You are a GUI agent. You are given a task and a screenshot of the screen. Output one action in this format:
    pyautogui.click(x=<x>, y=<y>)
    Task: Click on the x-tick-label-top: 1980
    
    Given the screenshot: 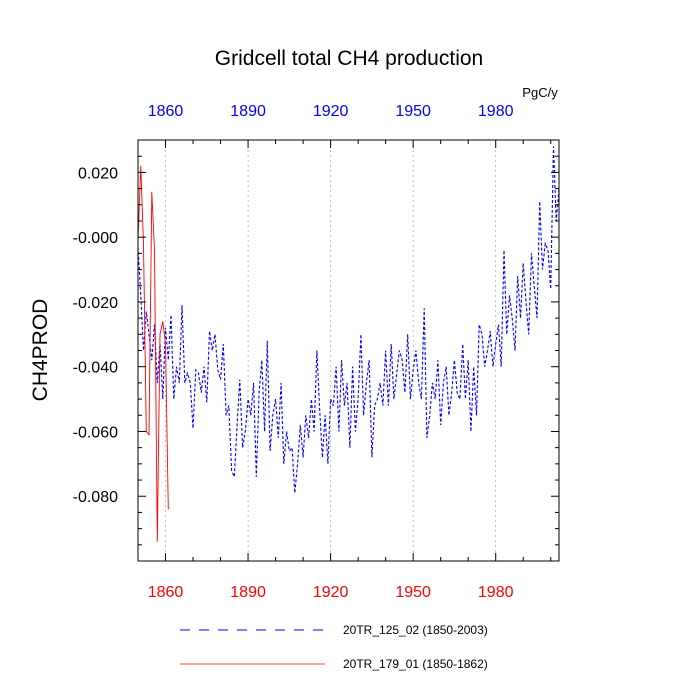 What is the action you would take?
    pyautogui.click(x=496, y=111)
    